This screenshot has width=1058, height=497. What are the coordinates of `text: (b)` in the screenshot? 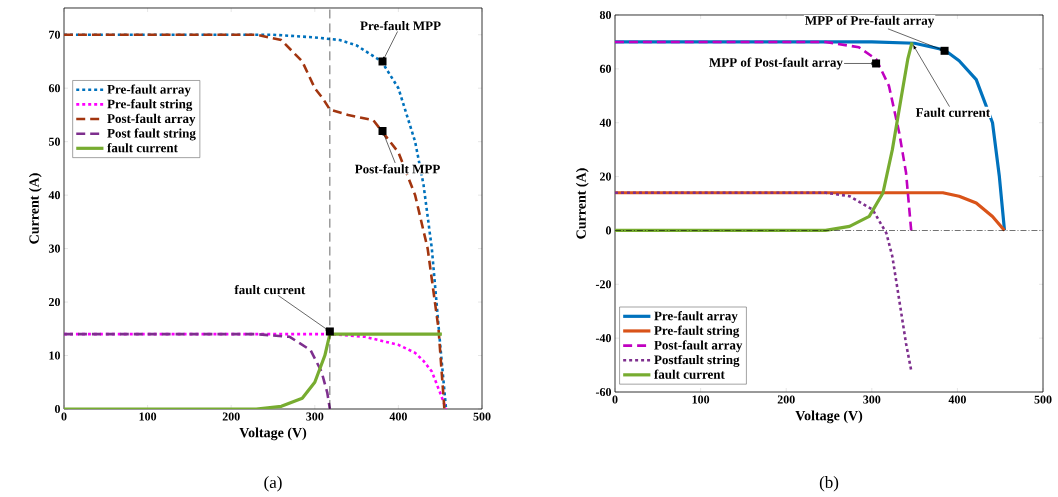 It's located at (829, 484).